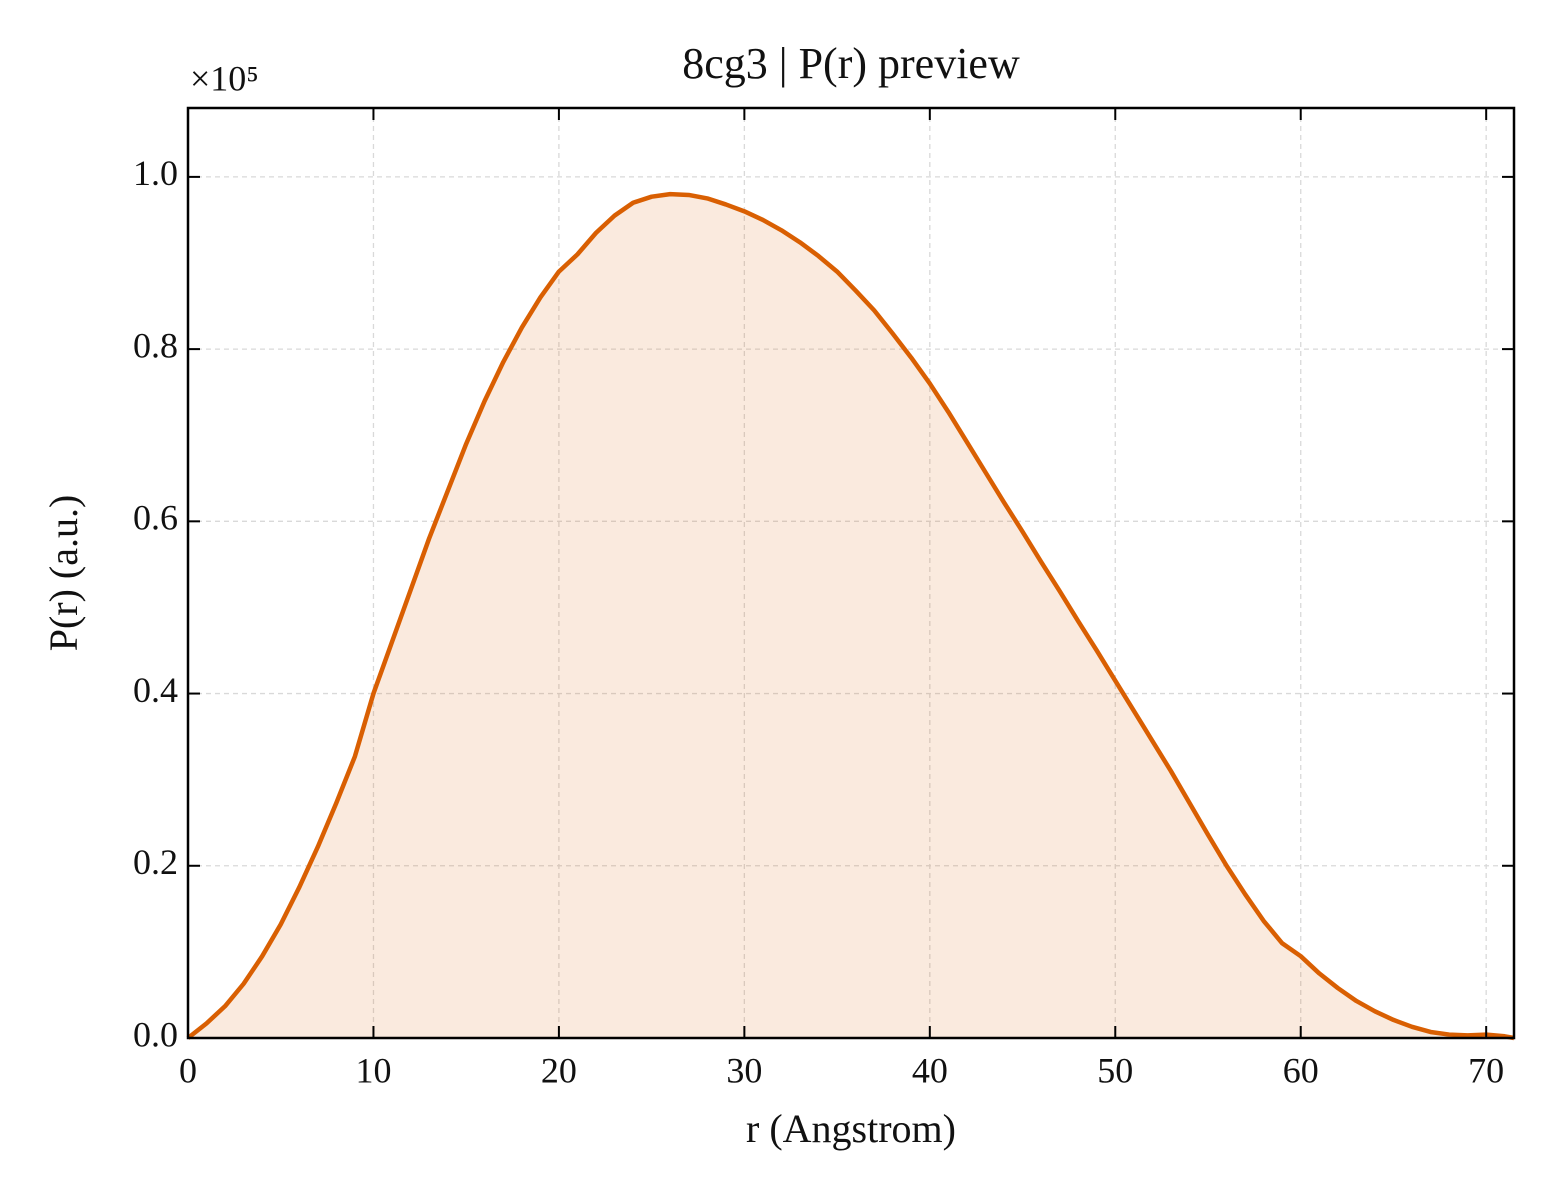  I want to click on x-tick-label: 0, so click(188, 1070).